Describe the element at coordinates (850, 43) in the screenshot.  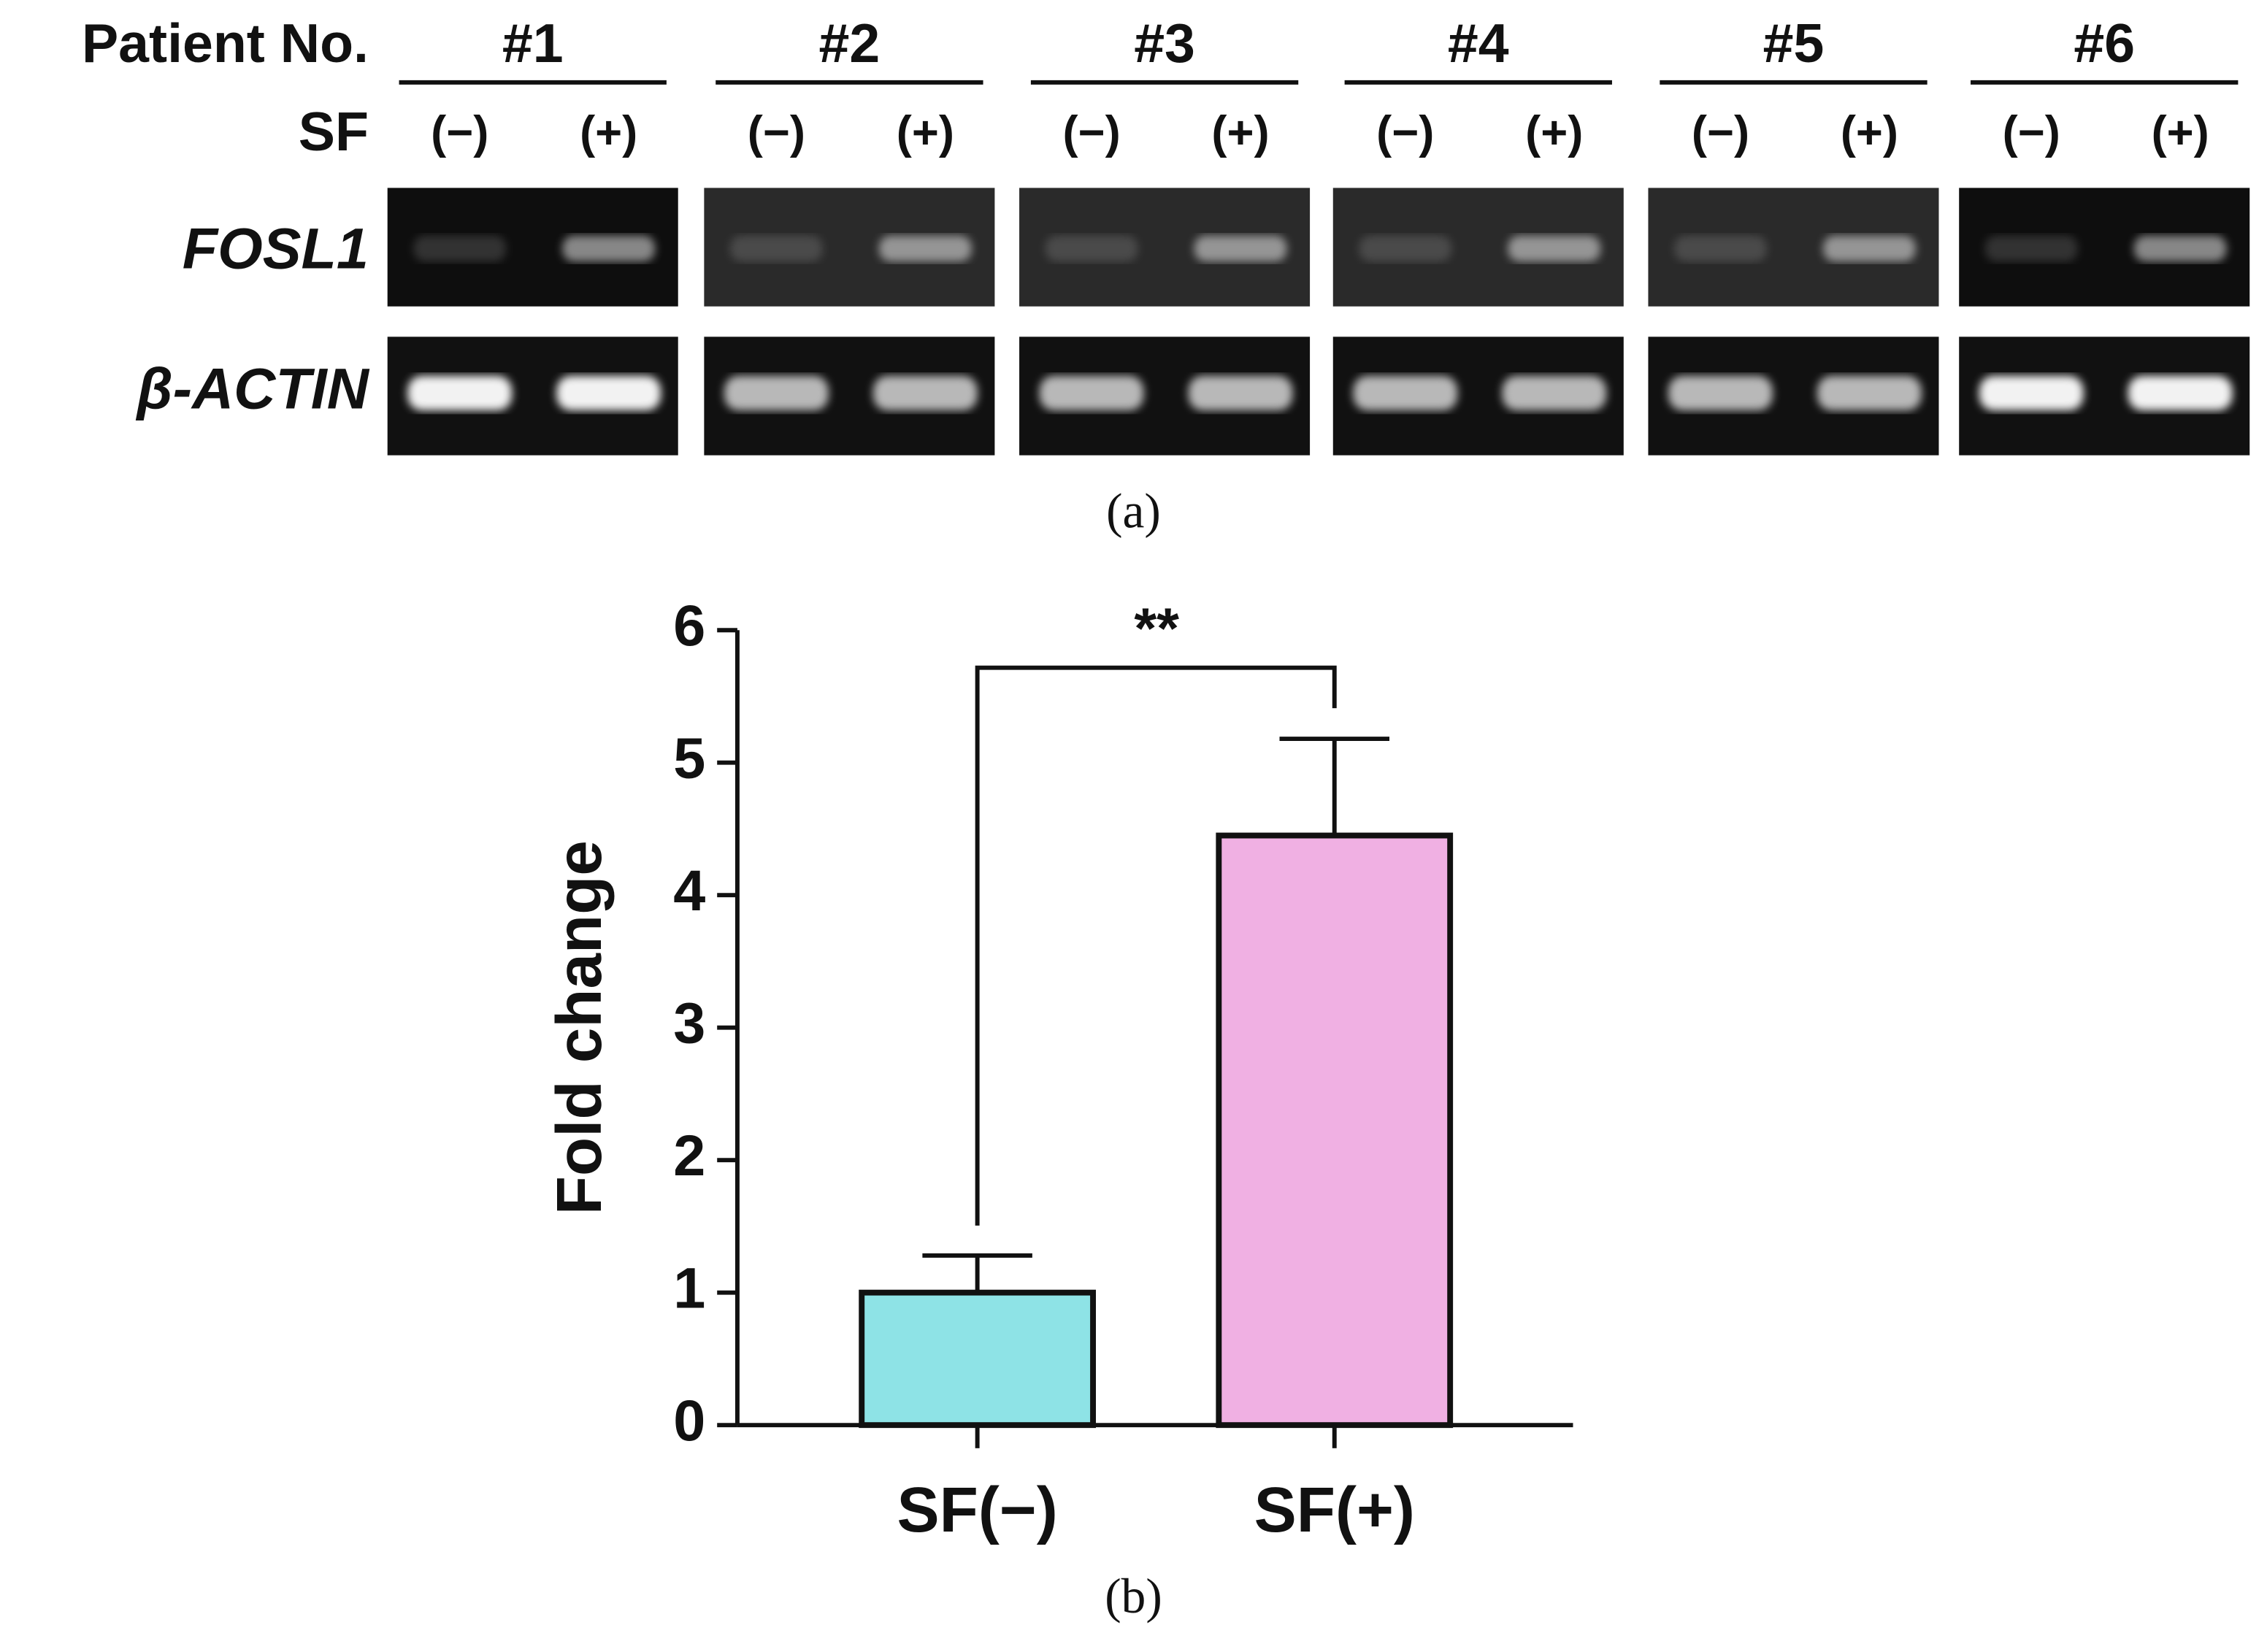
I see `patient-label: #2` at that location.